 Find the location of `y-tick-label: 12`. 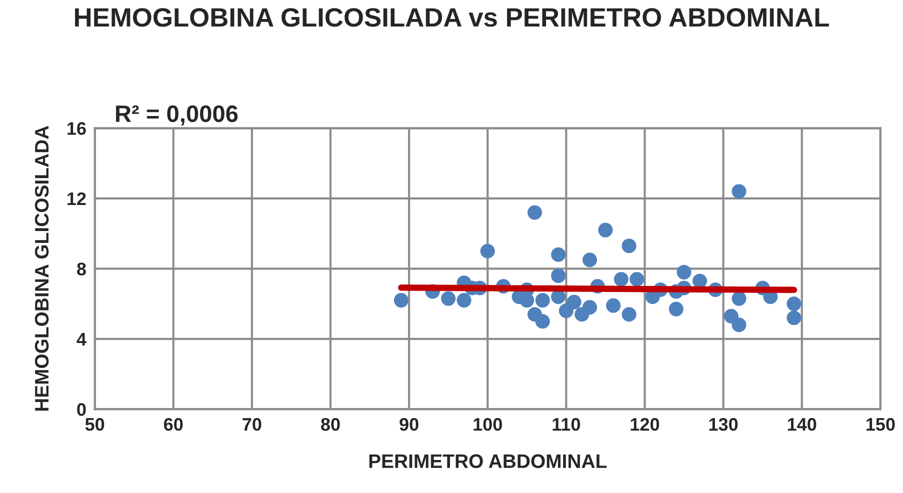

y-tick-label: 12 is located at coordinates (77, 198).